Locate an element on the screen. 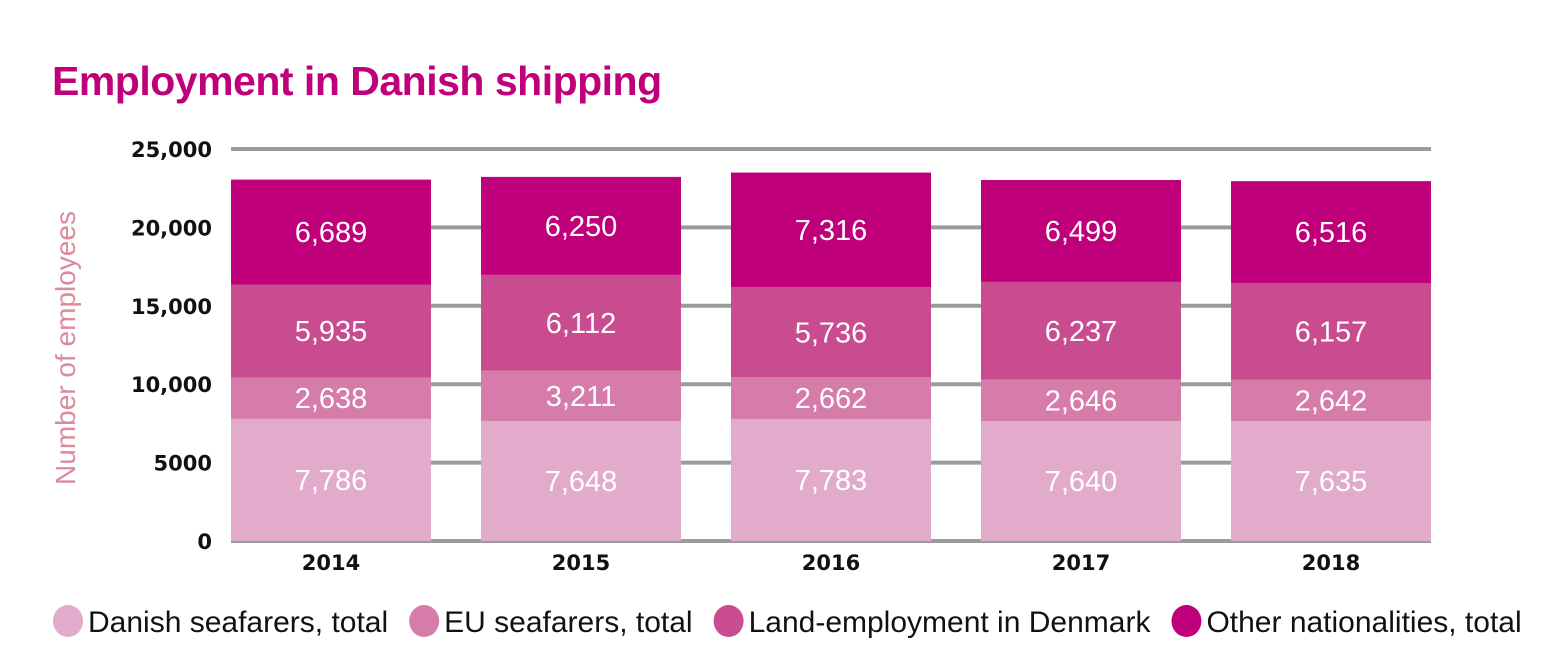 The width and height of the screenshot is (1547, 665). legend-label: EU seafarers, total is located at coordinates (568, 622).